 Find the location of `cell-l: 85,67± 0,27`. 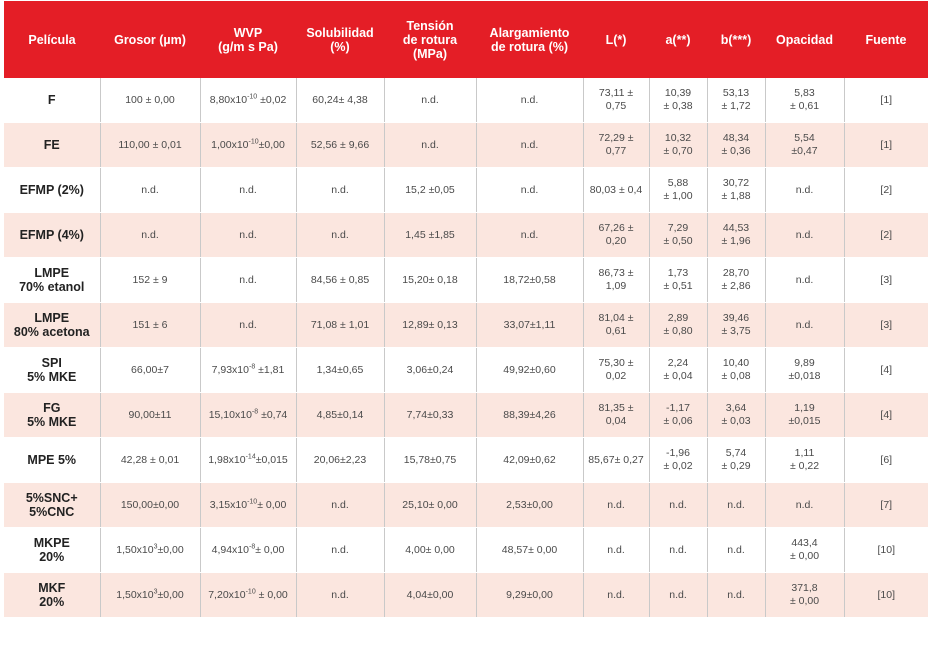

cell-l: 85,67± 0,27 is located at coordinates (615, 460).